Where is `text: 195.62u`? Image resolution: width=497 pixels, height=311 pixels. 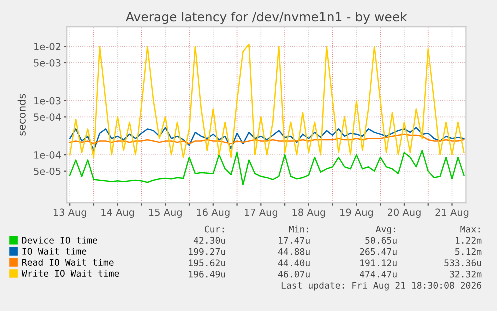
text: 195.62u is located at coordinates (207, 263).